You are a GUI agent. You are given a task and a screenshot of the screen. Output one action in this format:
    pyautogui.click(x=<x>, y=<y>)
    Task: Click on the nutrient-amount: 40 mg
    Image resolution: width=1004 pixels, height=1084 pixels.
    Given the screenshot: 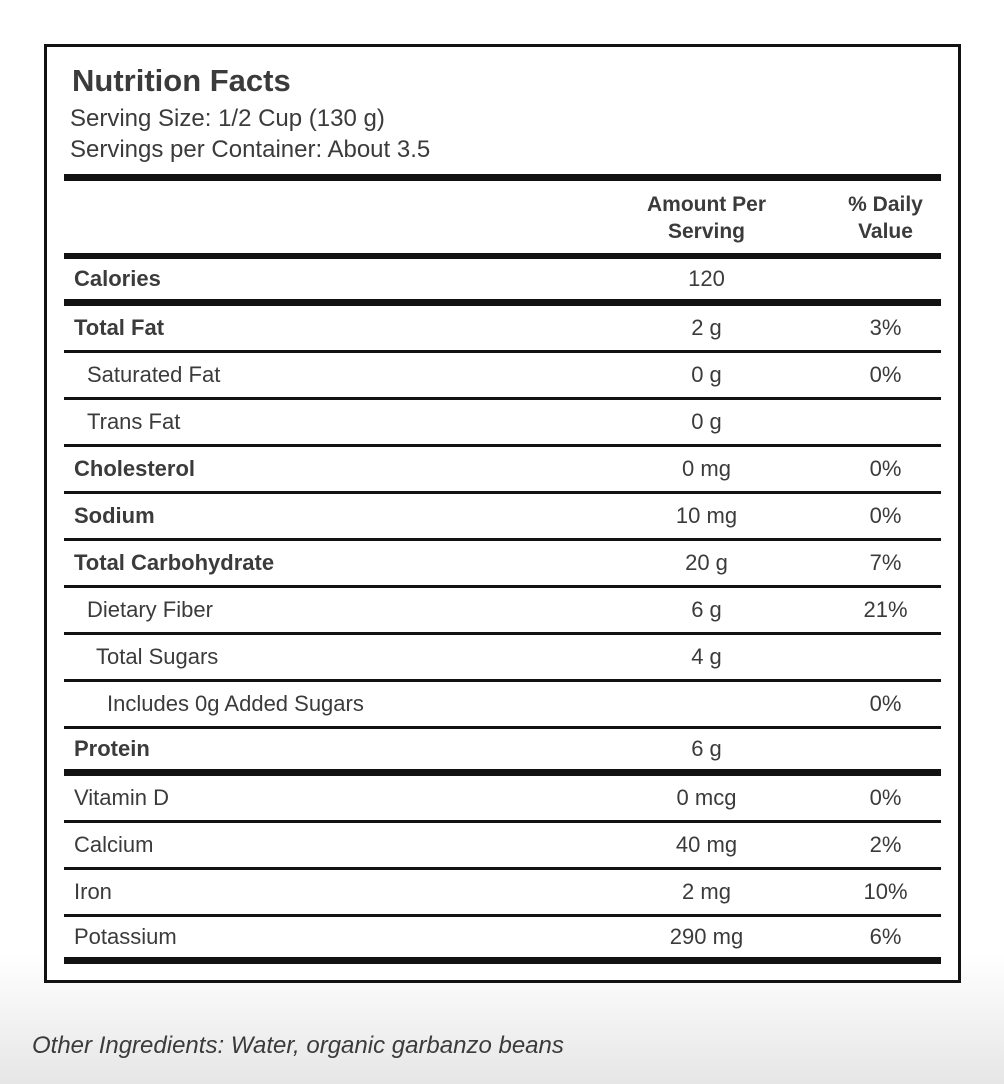 What is the action you would take?
    pyautogui.click(x=706, y=844)
    